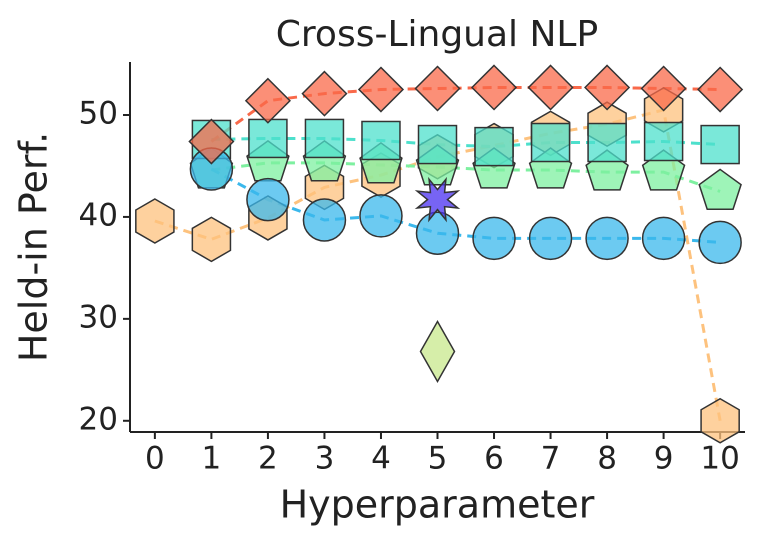 The width and height of the screenshot is (761, 546). Describe the element at coordinates (551, 459) in the screenshot. I see `x-tick-label: 7` at that location.